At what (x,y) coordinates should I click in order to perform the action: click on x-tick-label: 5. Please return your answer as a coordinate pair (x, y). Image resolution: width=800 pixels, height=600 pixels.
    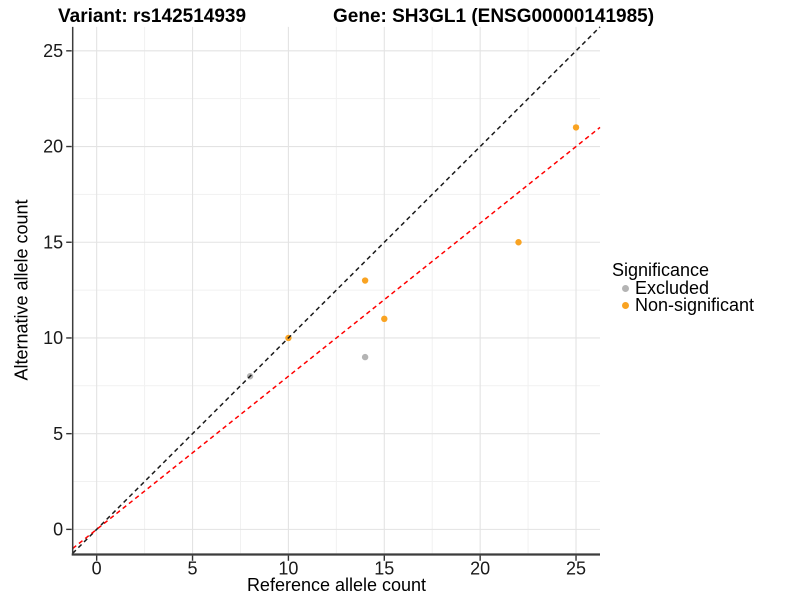
    Looking at the image, I should click on (193, 568).